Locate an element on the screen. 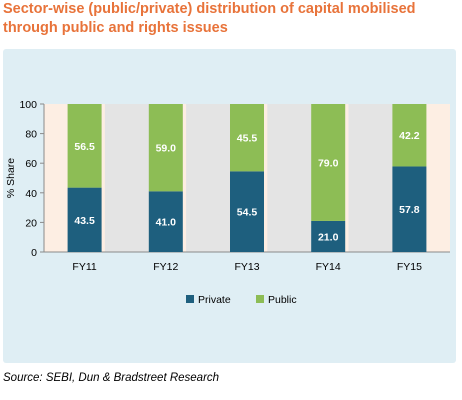  y-tick-label: 80 is located at coordinates (31, 135).